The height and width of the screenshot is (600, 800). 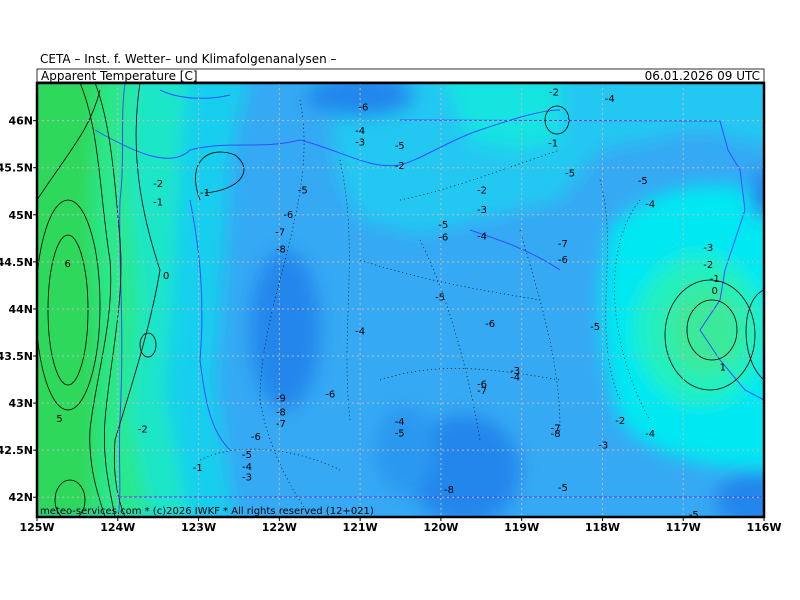 What do you see at coordinates (16, 168) in the screenshot?
I see `y-tick-label: 45.5N` at bounding box center [16, 168].